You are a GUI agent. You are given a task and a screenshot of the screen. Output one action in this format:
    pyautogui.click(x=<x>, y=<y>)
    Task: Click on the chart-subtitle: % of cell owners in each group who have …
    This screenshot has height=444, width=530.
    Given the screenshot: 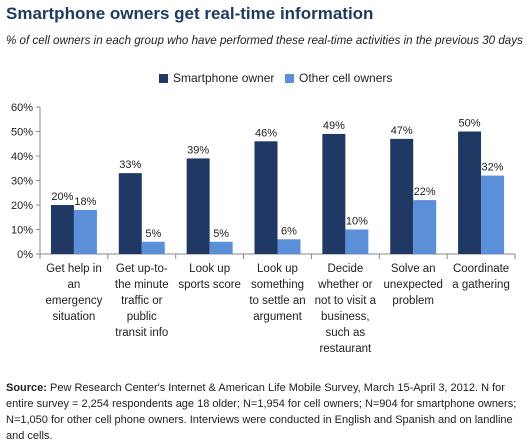 What is the action you would take?
    pyautogui.click(x=264, y=40)
    